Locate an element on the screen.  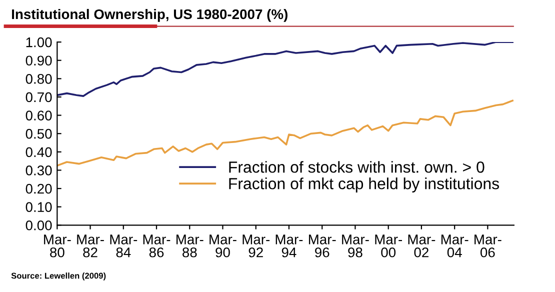
y-tick-label: 0.30 is located at coordinates (39, 171).